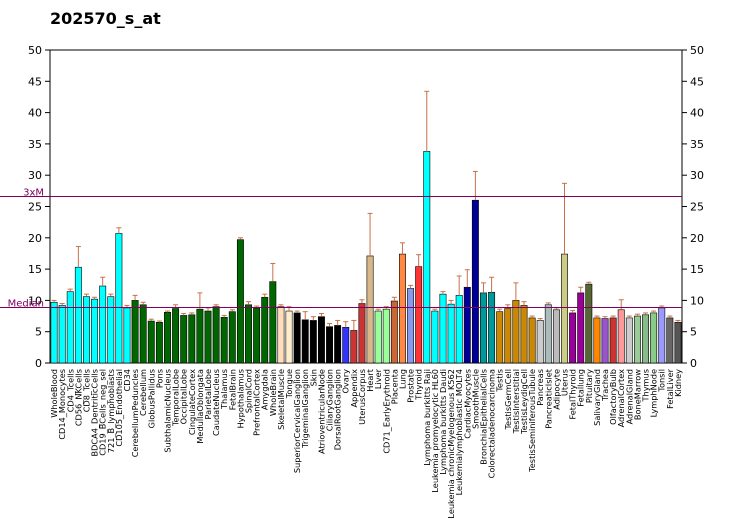 The image size is (732, 530). What do you see at coordinates (411, 386) in the screenshot?
I see `x-tick-label: Prostate` at bounding box center [411, 386].